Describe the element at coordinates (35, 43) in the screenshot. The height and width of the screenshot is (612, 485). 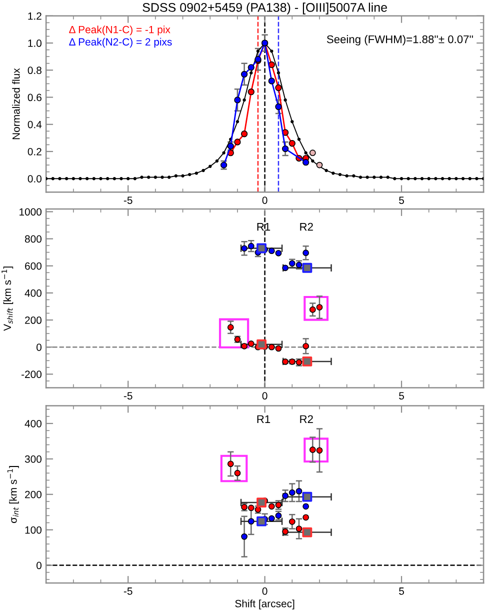
I see `y-tick-label: 1.0` at that location.